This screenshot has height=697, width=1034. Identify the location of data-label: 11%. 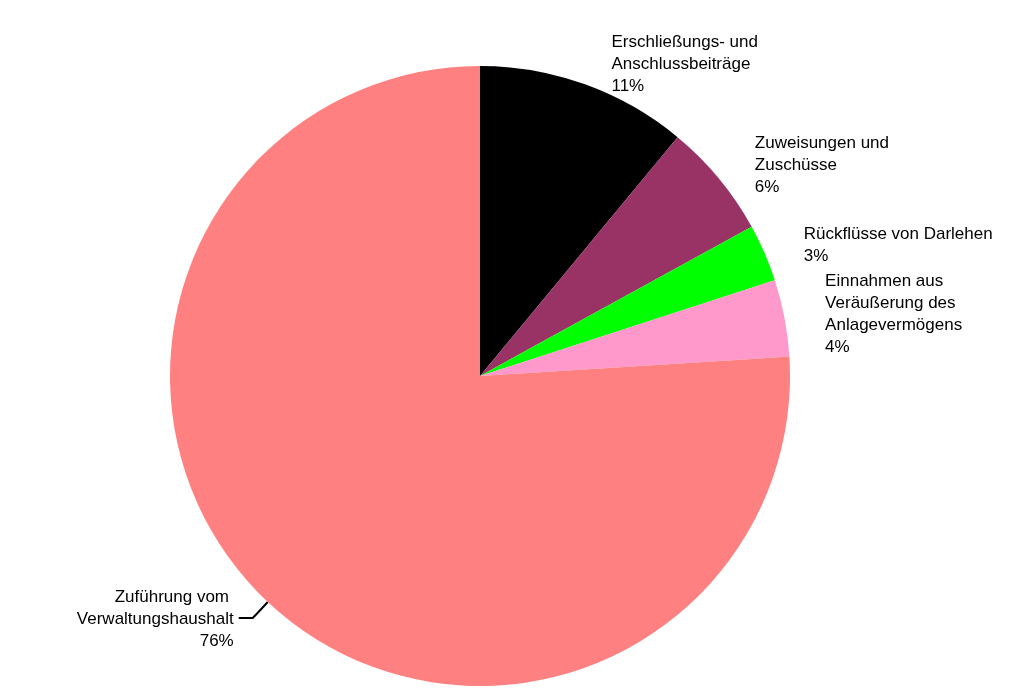
(628, 86).